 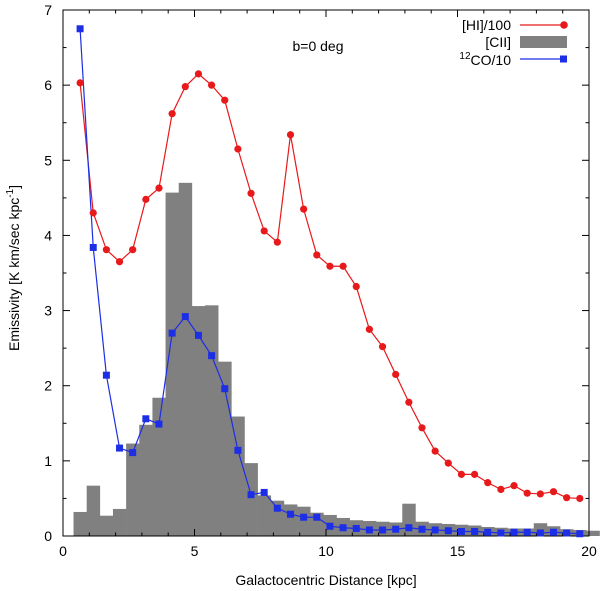 I want to click on legend: [HI]/100 [CII] 12CO/10, so click(x=513, y=42).